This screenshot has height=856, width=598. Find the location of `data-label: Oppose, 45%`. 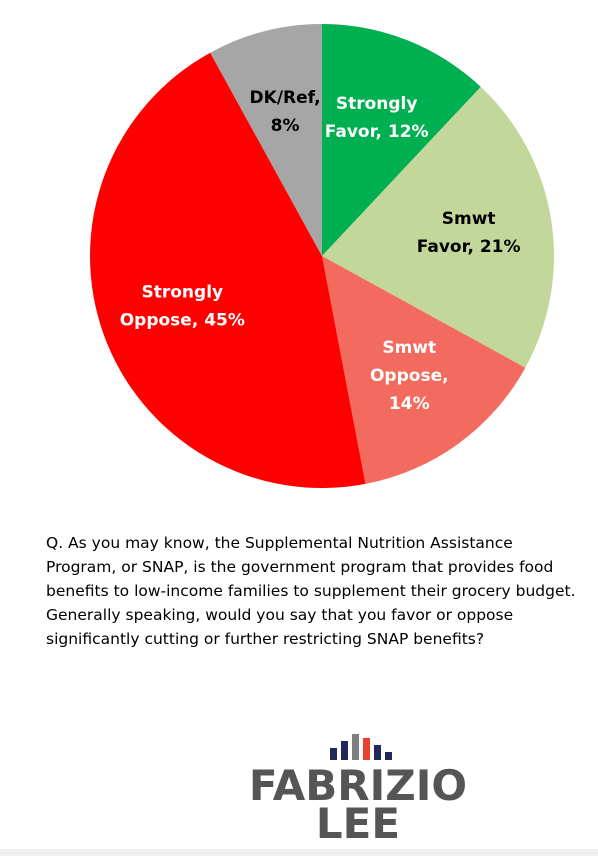

data-label: Oppose, 45% is located at coordinates (182, 320).